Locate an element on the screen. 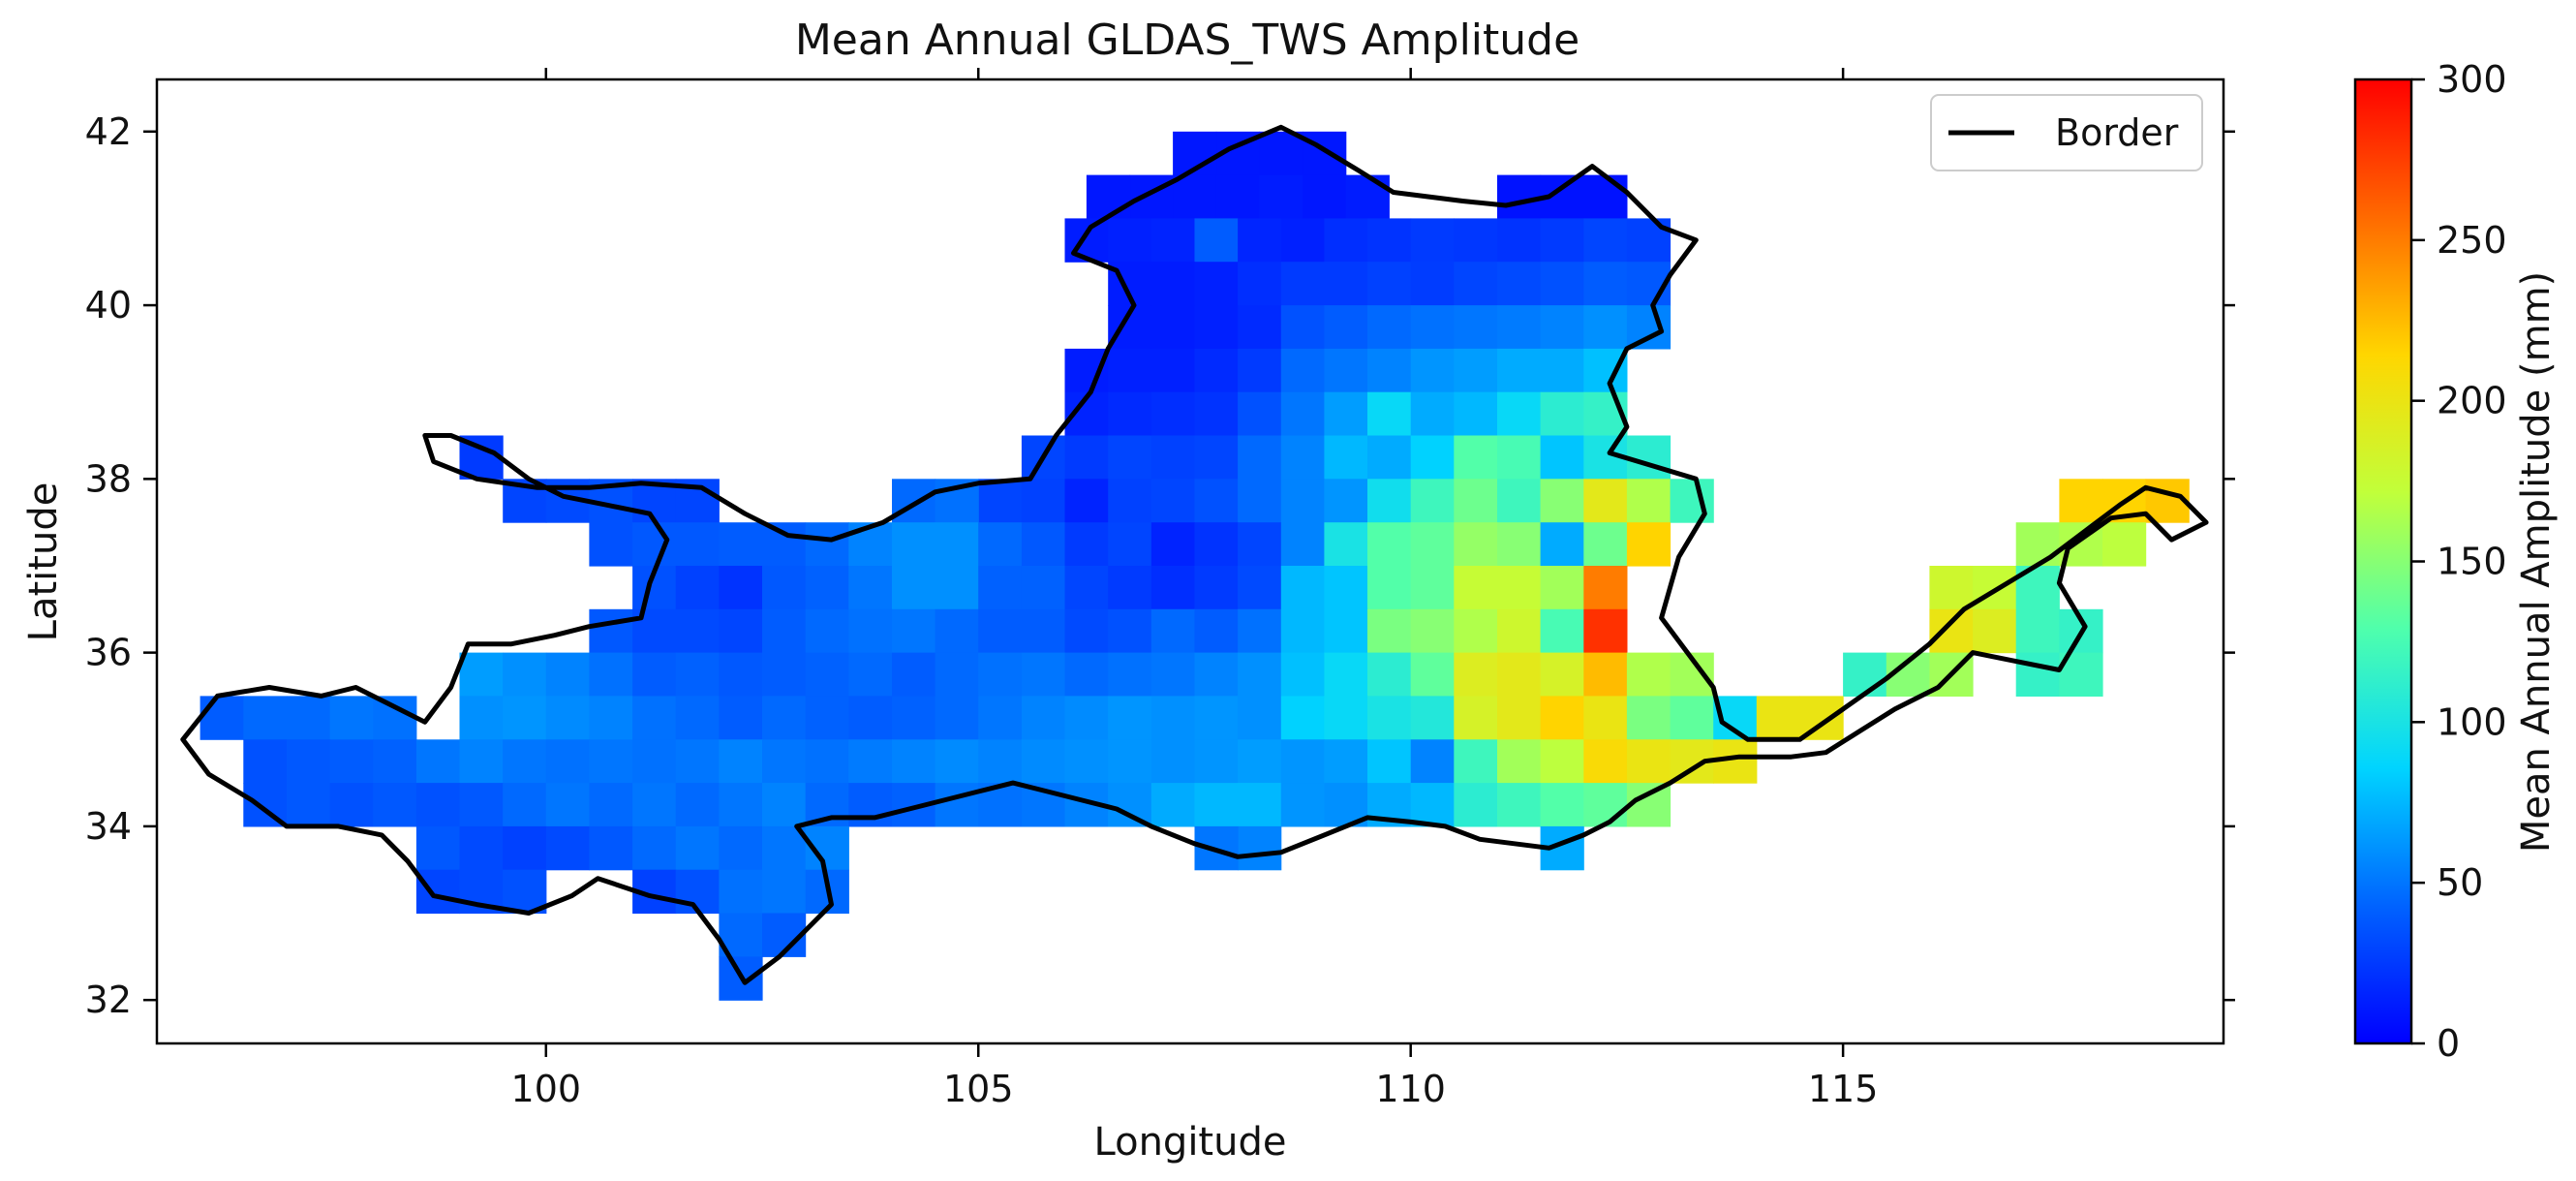 Image resolution: width=2576 pixels, height=1181 pixels. chart-title: Mean Annual GLDAS_TWS Amplitude is located at coordinates (1187, 40).